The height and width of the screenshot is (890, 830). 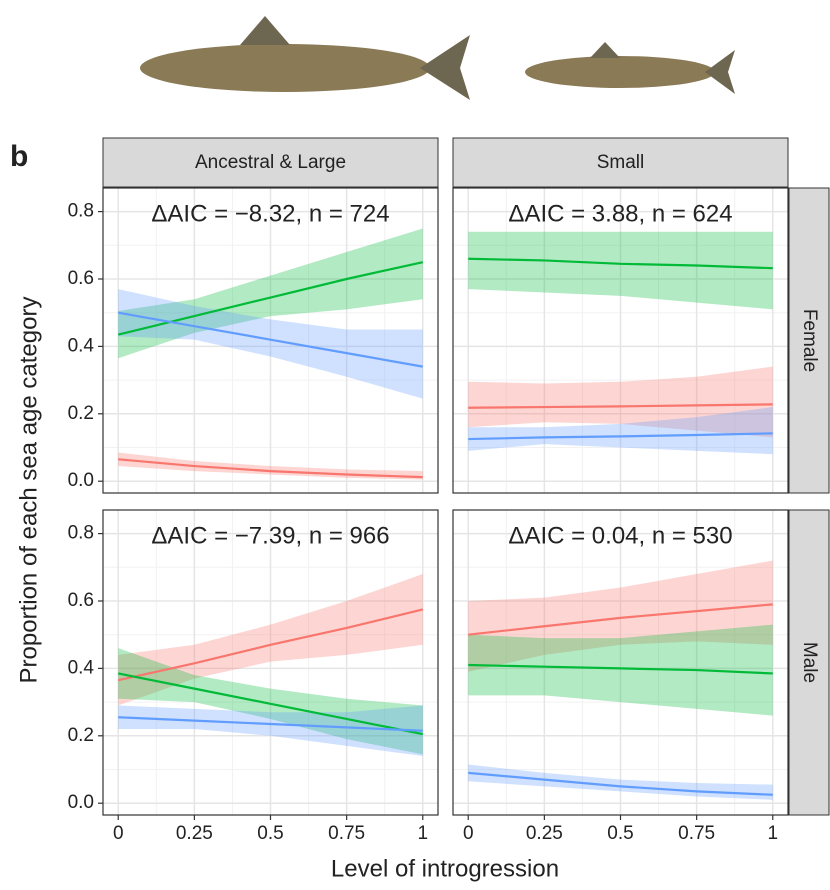 What do you see at coordinates (270, 213) in the screenshot?
I see `annotation: ΔAIC = −8.32, n = 724` at bounding box center [270, 213].